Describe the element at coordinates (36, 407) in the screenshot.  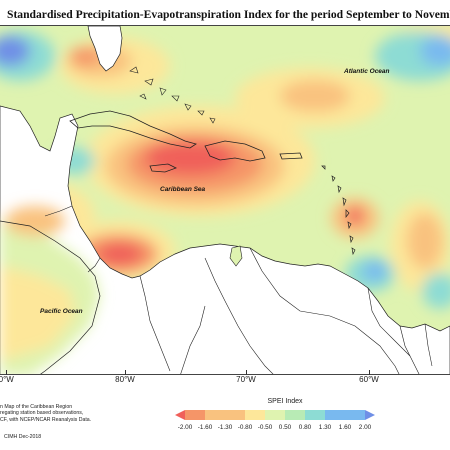
I see `credit-line-1: n Map of the Caribbean Region` at that location.